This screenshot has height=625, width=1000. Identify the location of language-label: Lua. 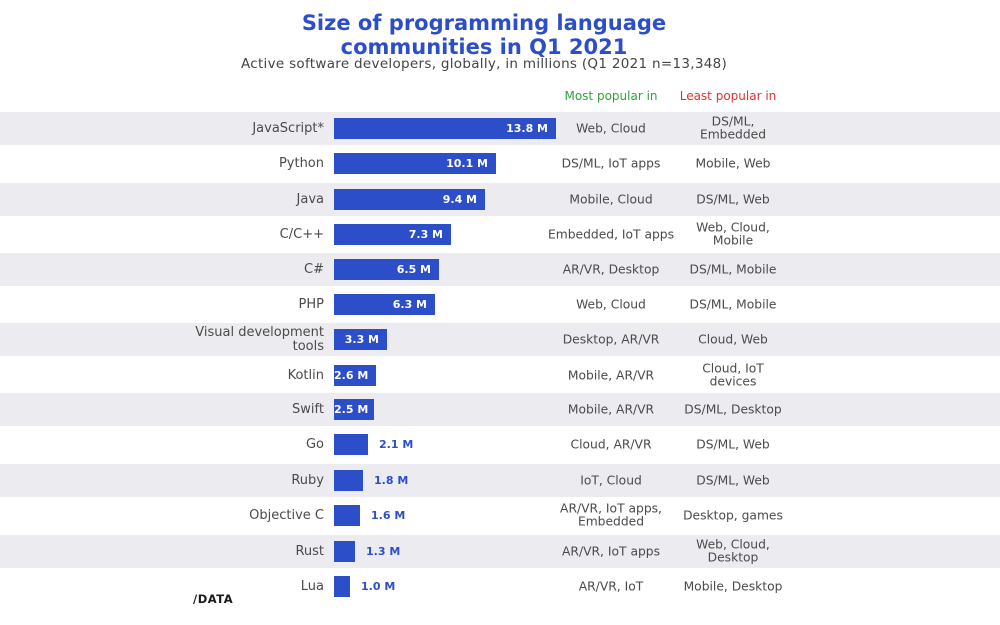
(312, 586).